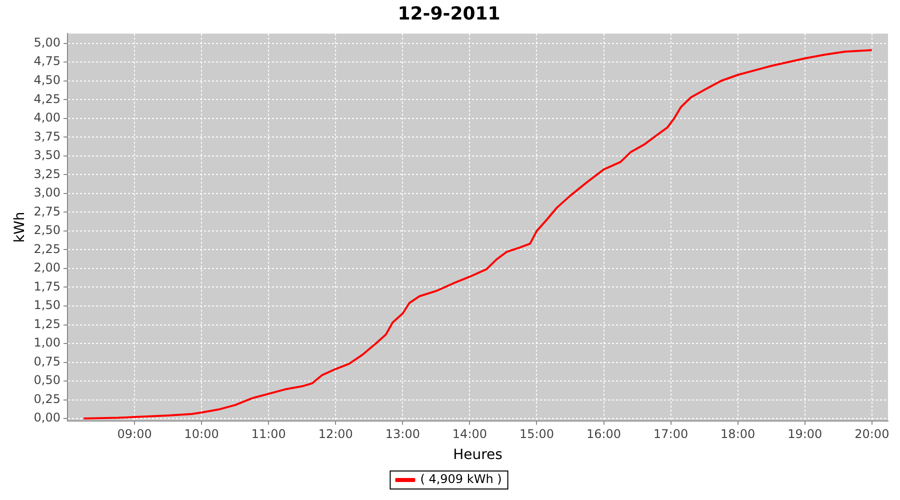 This screenshot has height=500, width=900. I want to click on legend-label: ( 4,909 kWh ), so click(461, 479).